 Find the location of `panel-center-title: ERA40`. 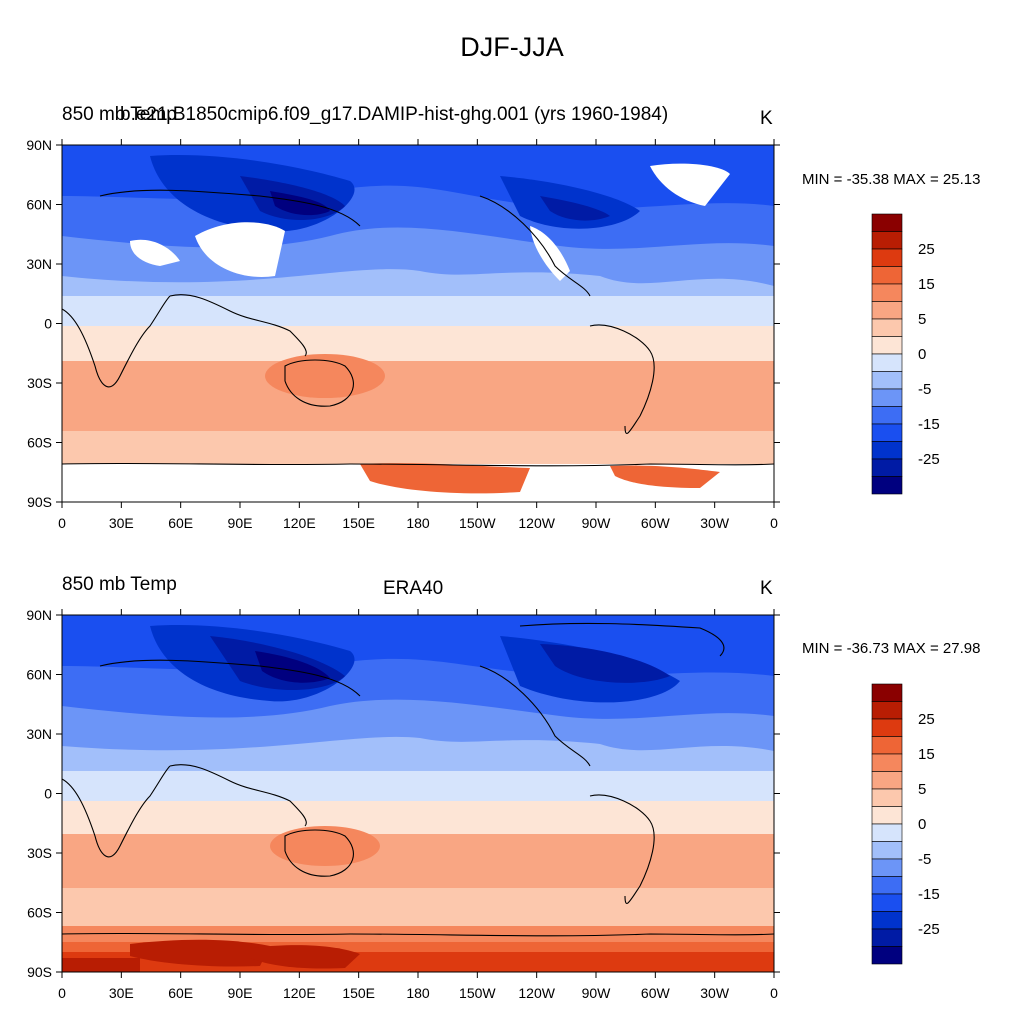

panel-center-title: ERA40 is located at coordinates (413, 588).